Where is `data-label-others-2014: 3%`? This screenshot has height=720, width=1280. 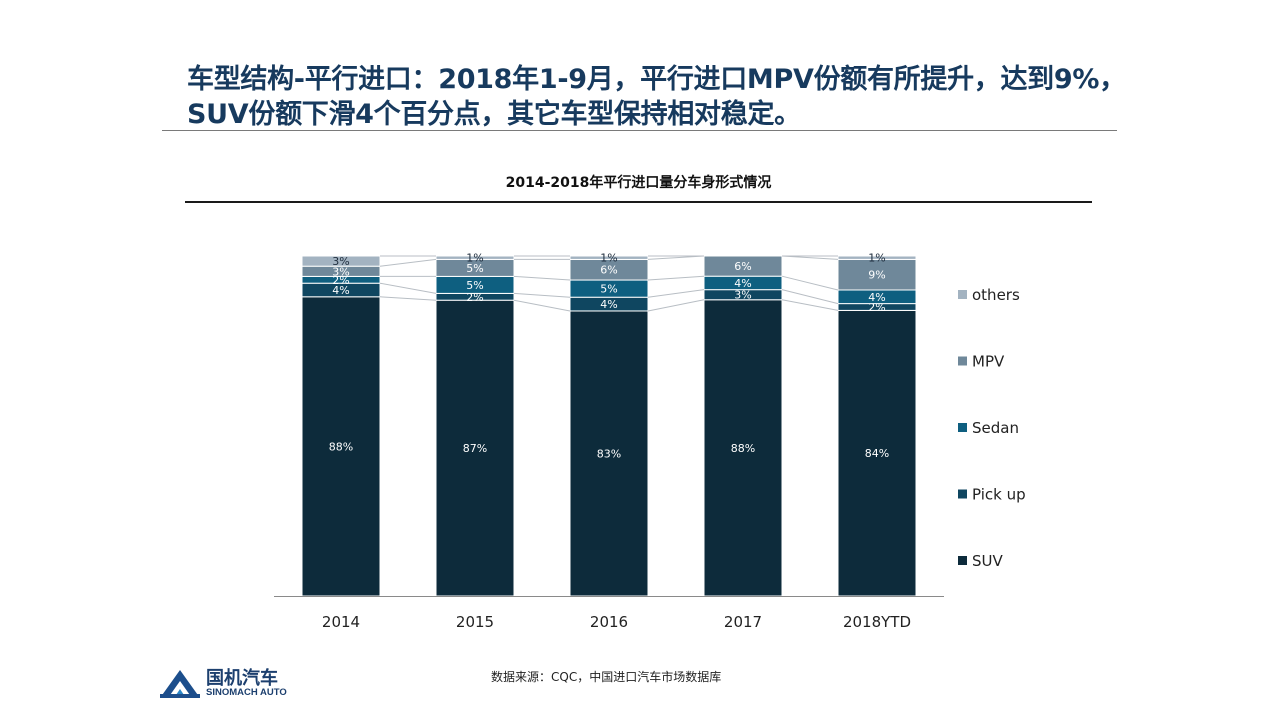
data-label-others-2014: 3% is located at coordinates (340, 261).